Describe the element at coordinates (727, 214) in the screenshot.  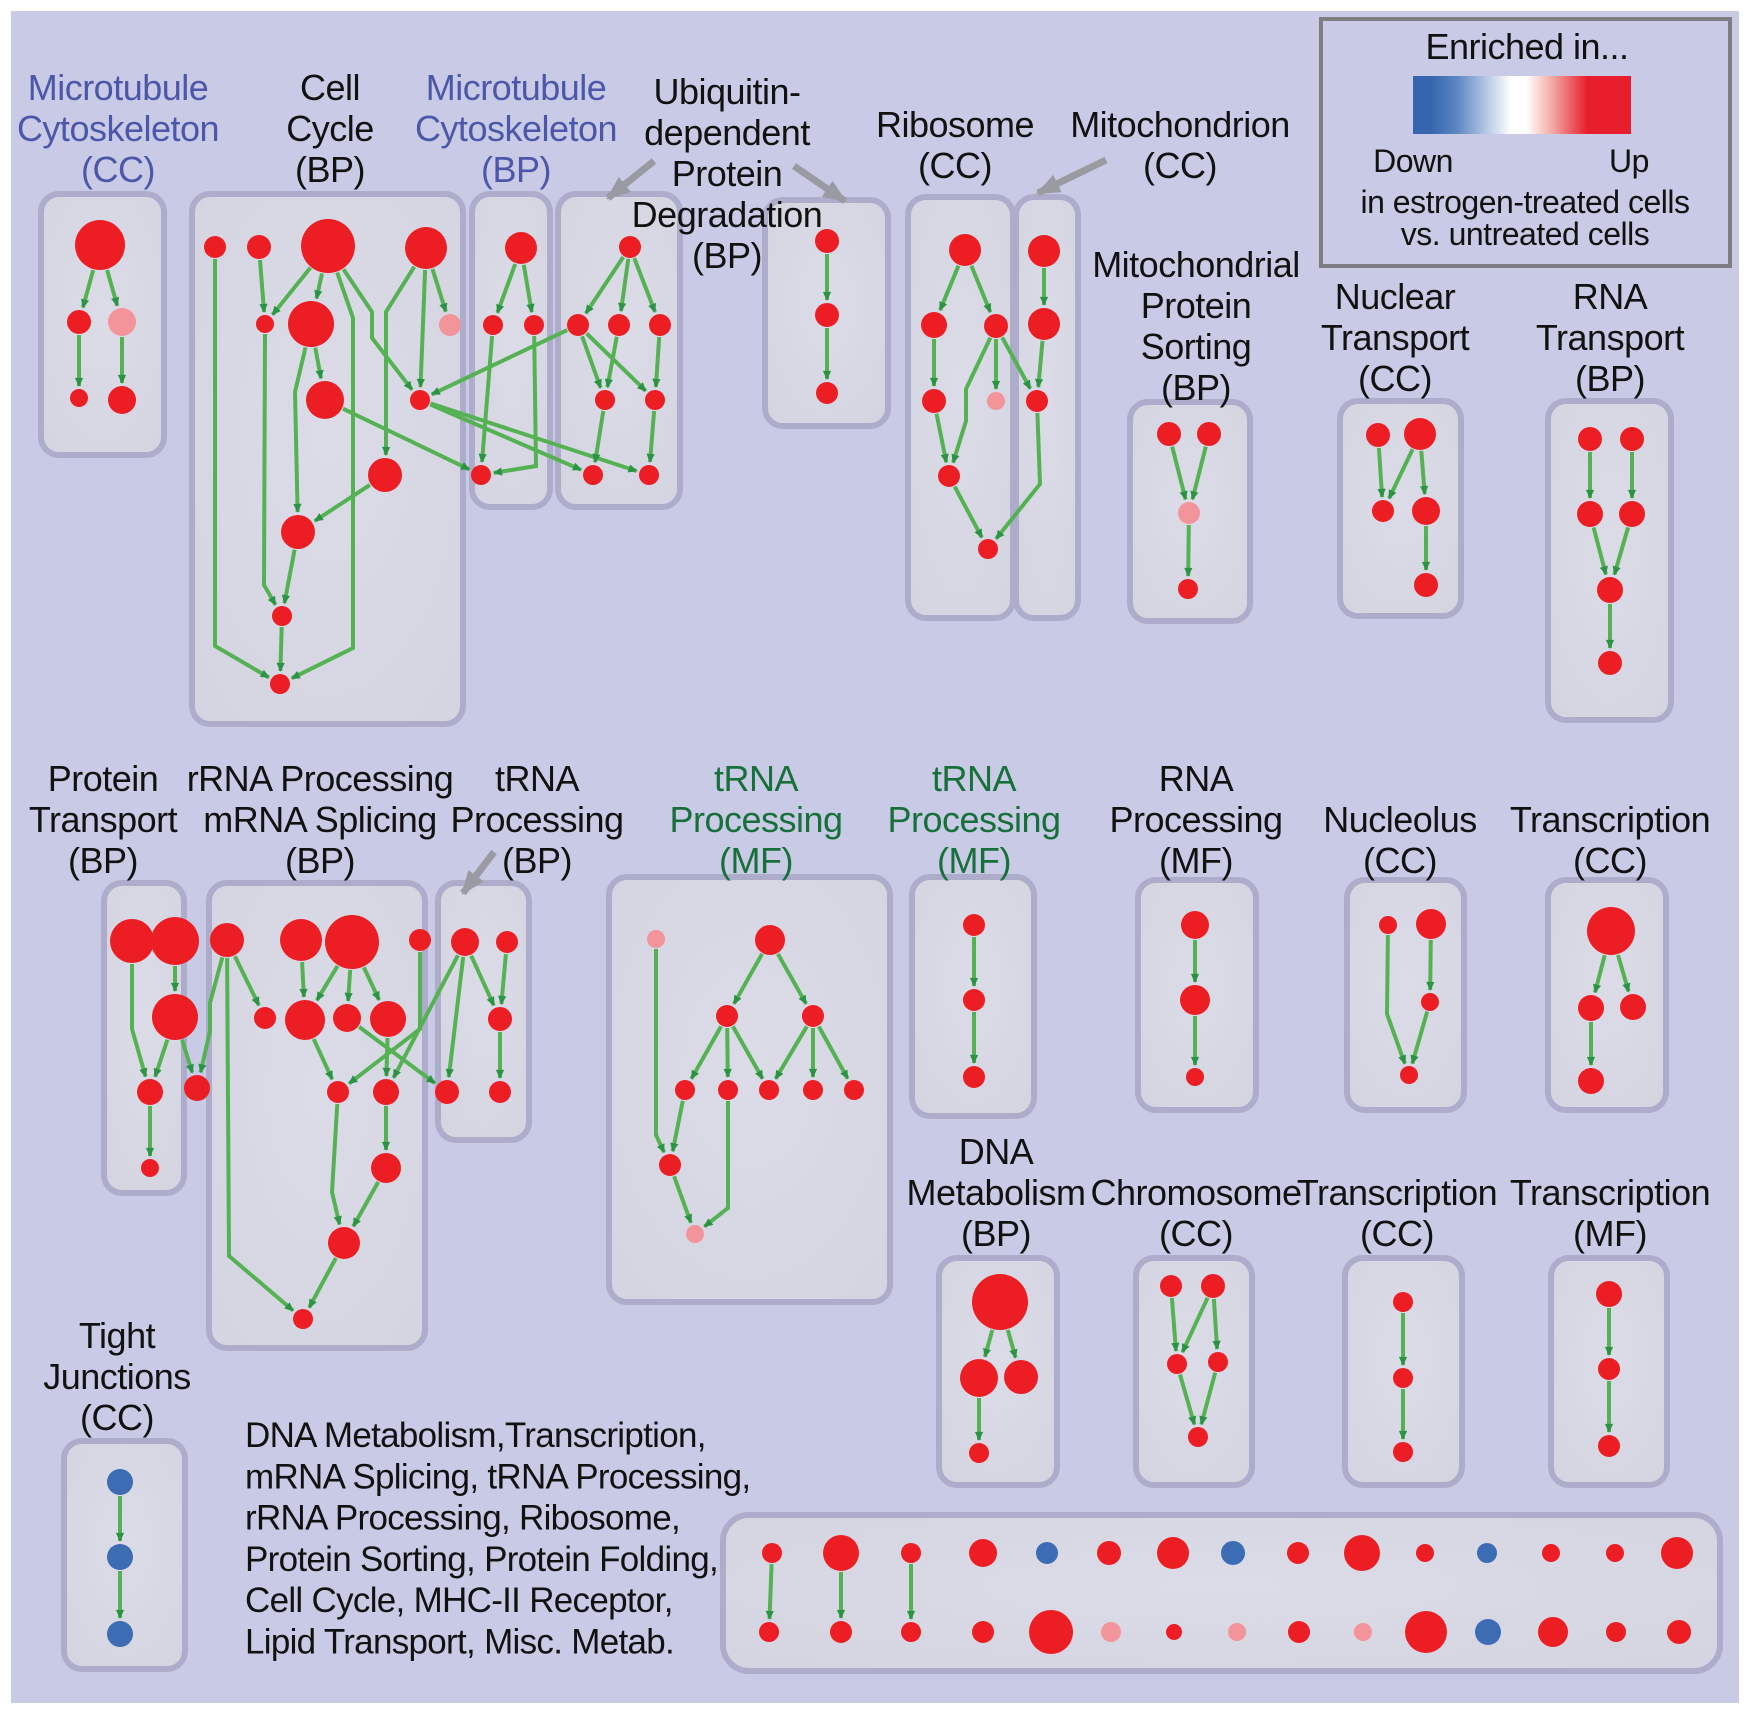
I see `svg-text: Degradation` at that location.